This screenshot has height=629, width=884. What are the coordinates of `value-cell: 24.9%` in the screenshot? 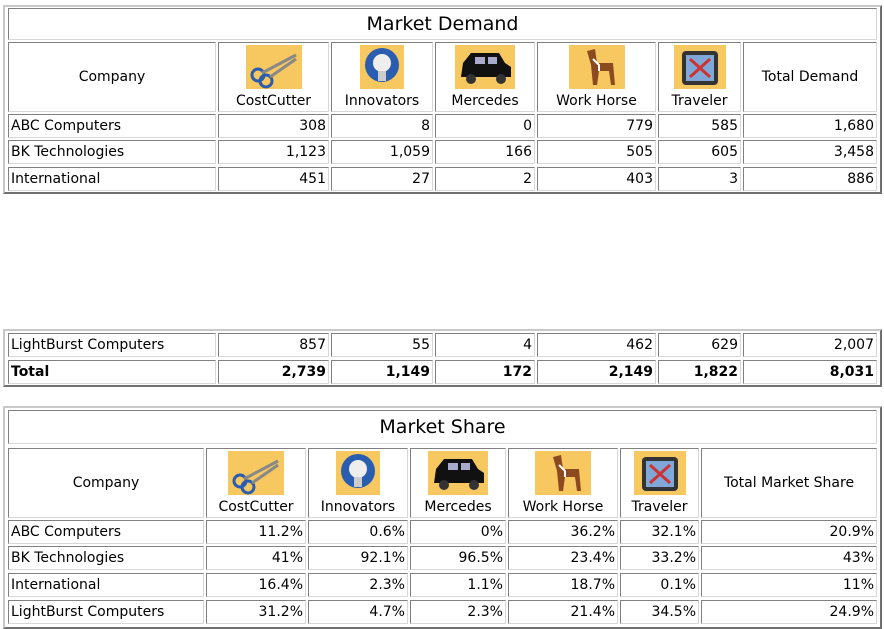 It's located at (789, 612).